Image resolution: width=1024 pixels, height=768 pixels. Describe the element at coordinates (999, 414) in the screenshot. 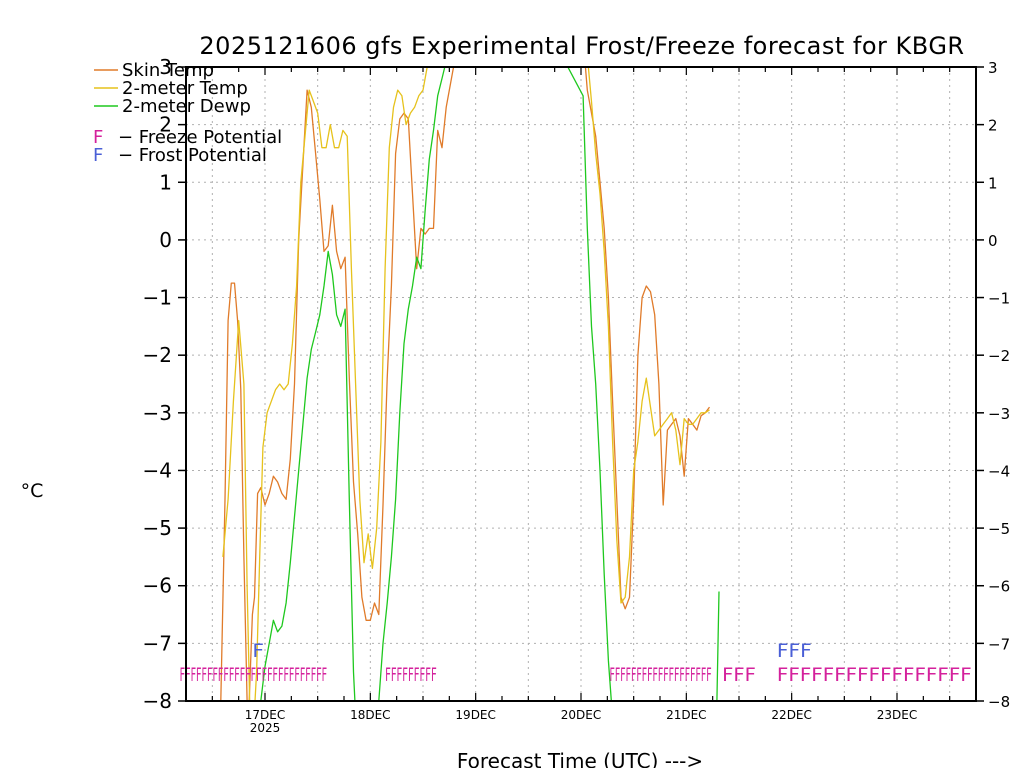

I see `y-tick-label-right: −3` at that location.